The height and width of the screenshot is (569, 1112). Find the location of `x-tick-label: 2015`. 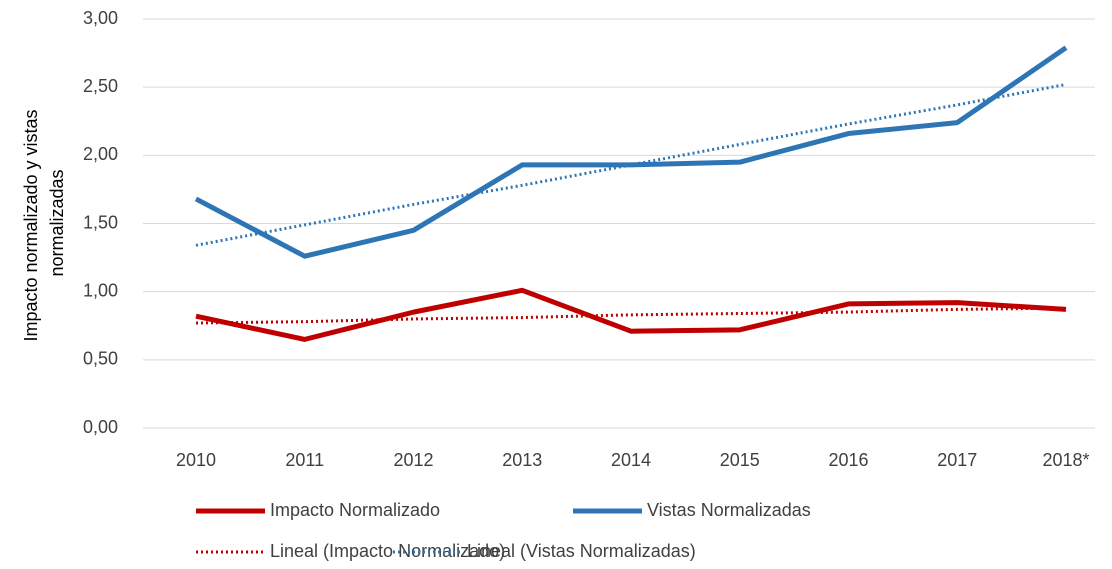

x-tick-label: 2015 is located at coordinates (740, 460).